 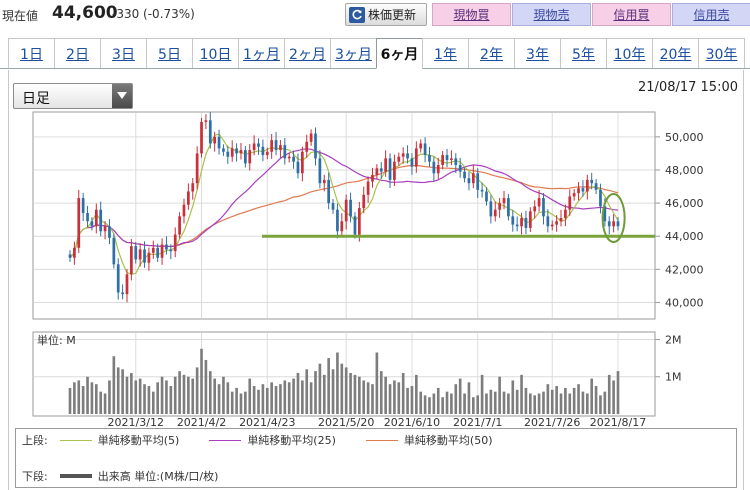 I want to click on ma25-swatch, so click(x=225, y=440).